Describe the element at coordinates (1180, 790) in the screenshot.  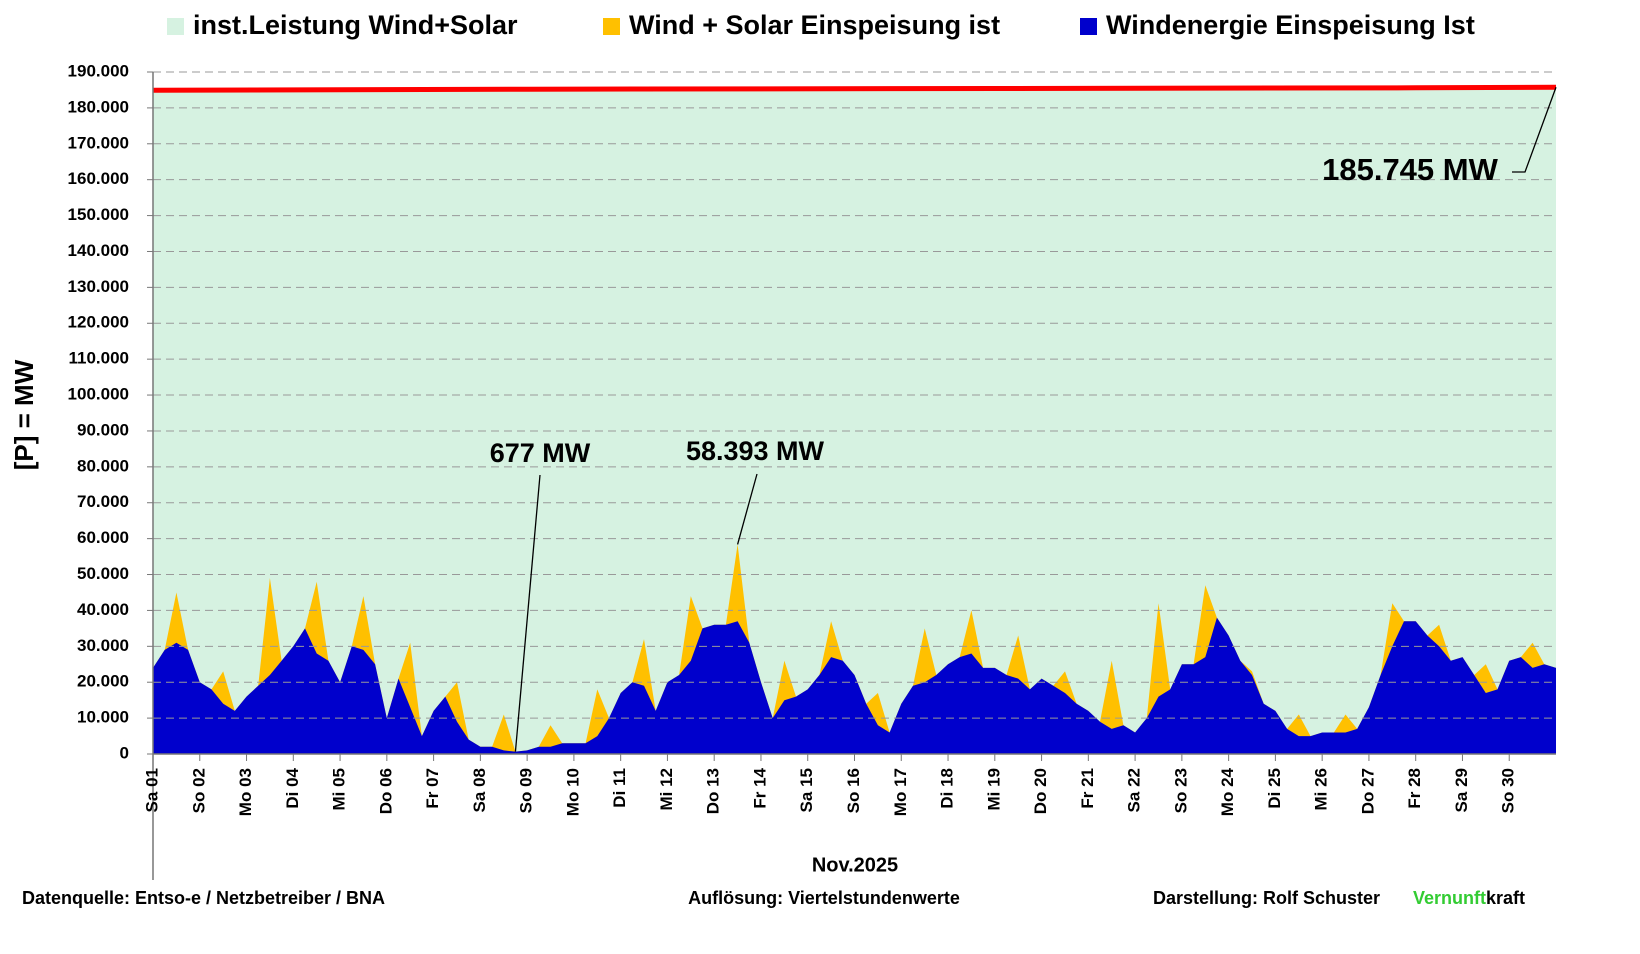
I see `x-tick-label: So 23` at that location.